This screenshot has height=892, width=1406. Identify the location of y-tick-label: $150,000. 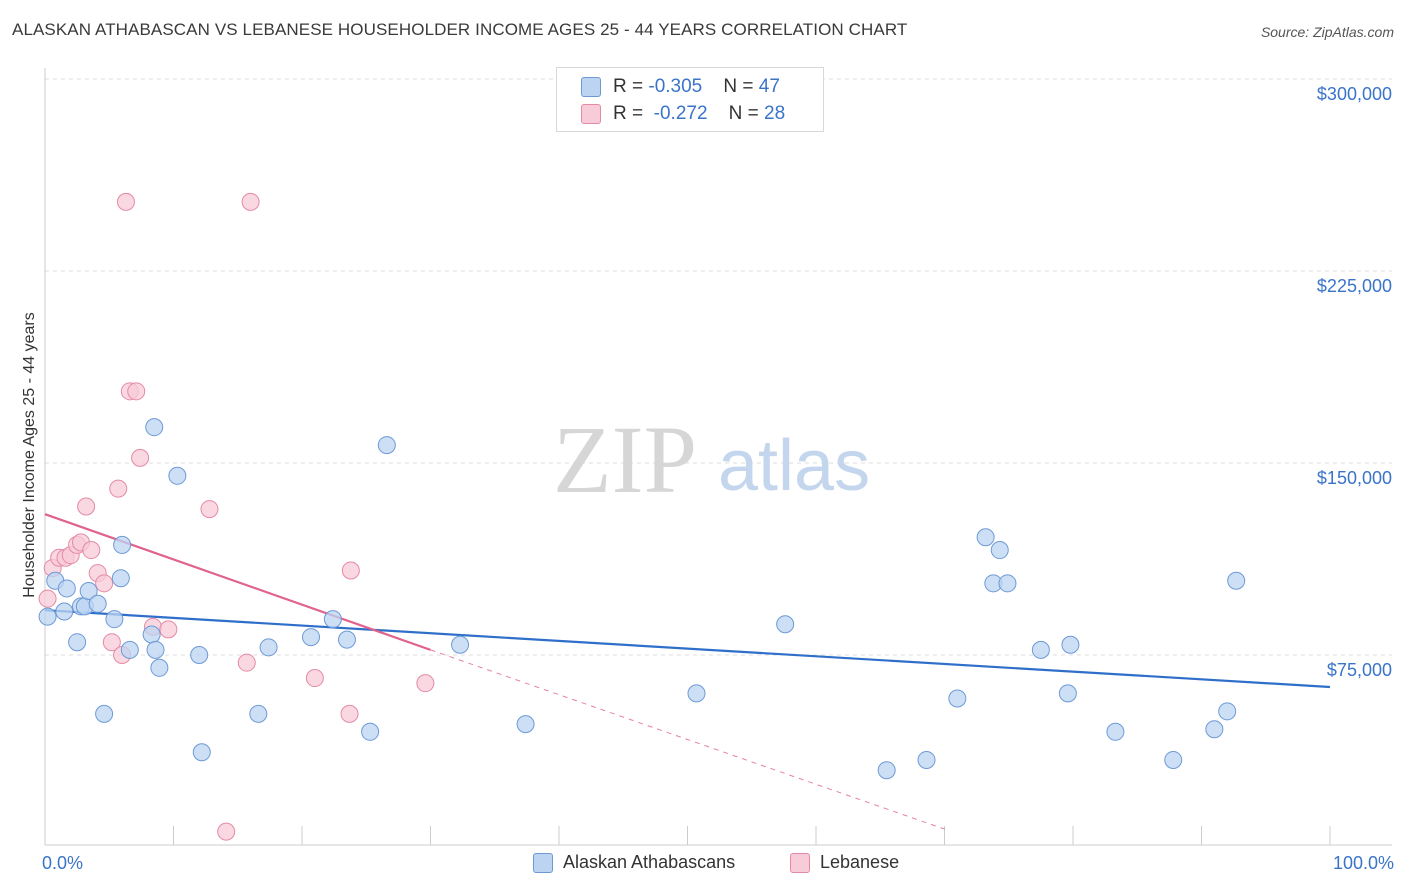
(1354, 478).